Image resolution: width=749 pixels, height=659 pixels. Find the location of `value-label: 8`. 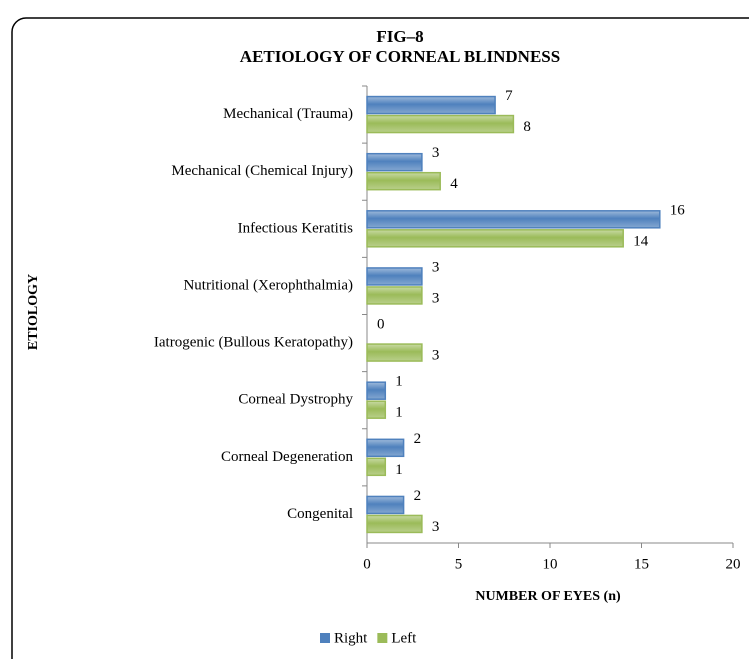

value-label: 8 is located at coordinates (527, 127).